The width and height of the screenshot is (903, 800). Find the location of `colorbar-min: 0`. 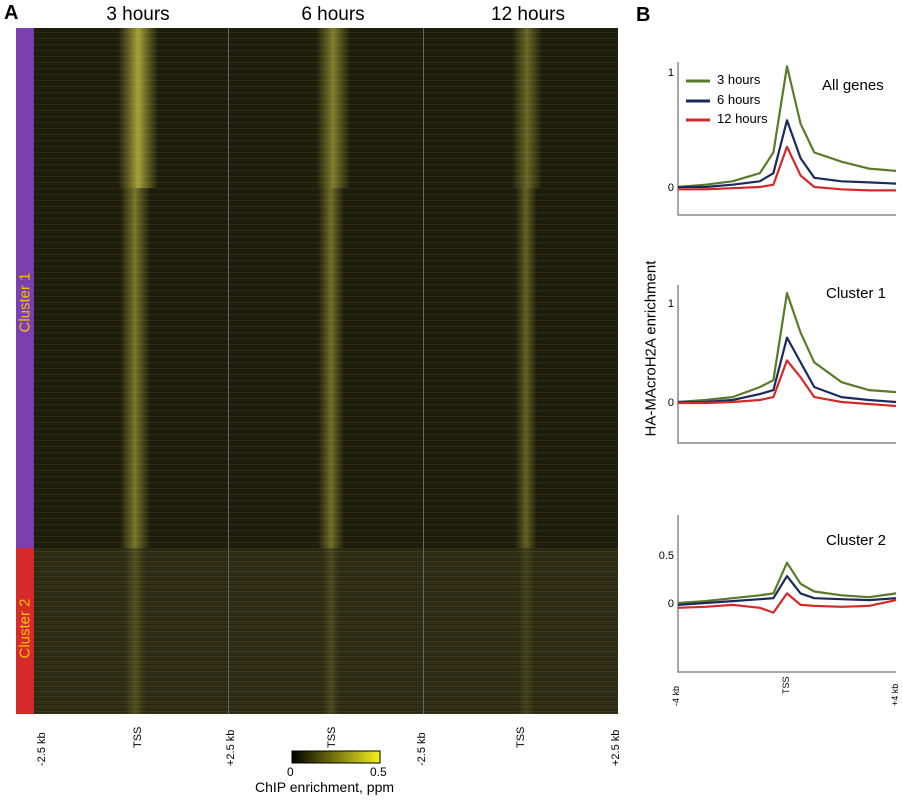

colorbar-min: 0 is located at coordinates (290, 772).